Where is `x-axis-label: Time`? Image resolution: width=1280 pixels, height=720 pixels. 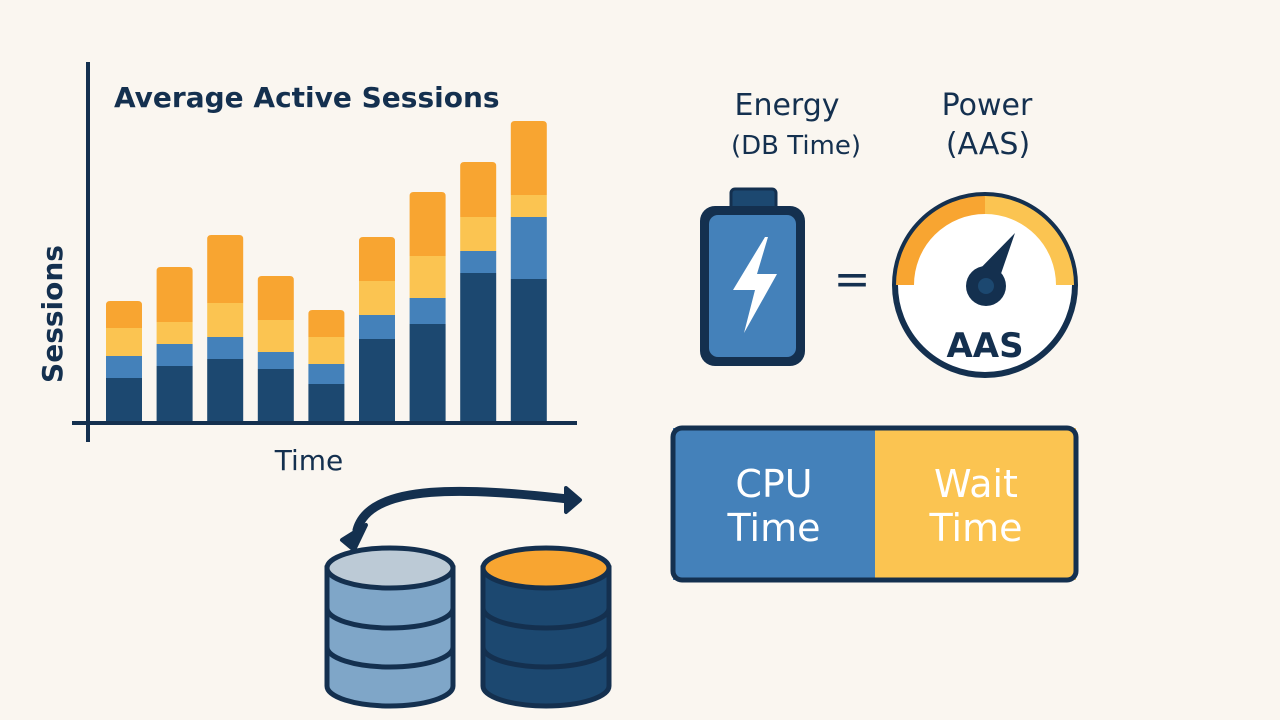 x-axis-label: Time is located at coordinates (309, 460).